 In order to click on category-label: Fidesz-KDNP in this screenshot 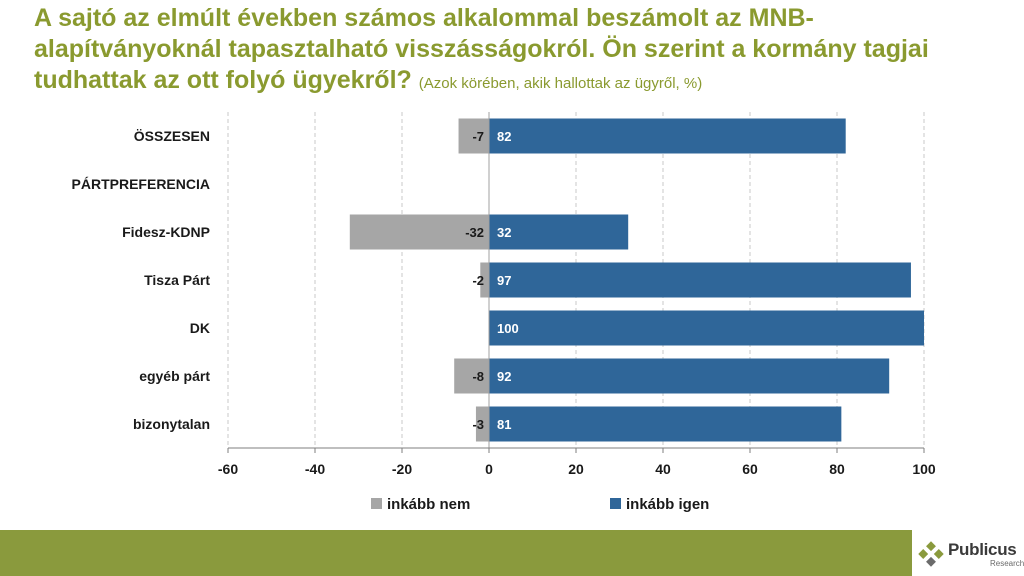, I will do `click(166, 232)`.